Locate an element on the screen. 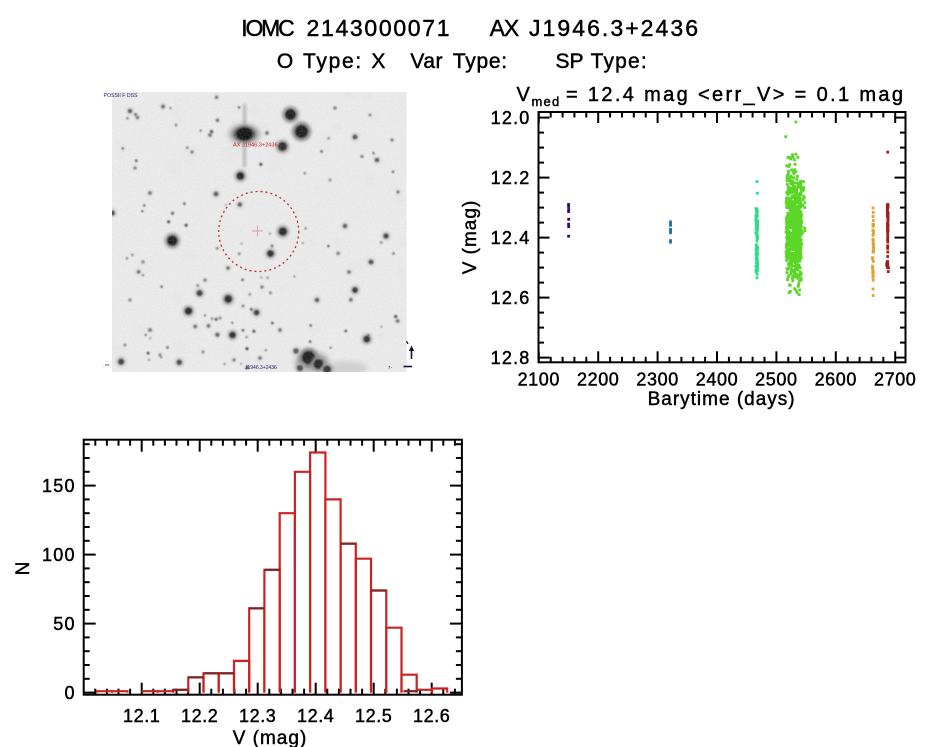  svg-text: 2100 is located at coordinates (539, 380).